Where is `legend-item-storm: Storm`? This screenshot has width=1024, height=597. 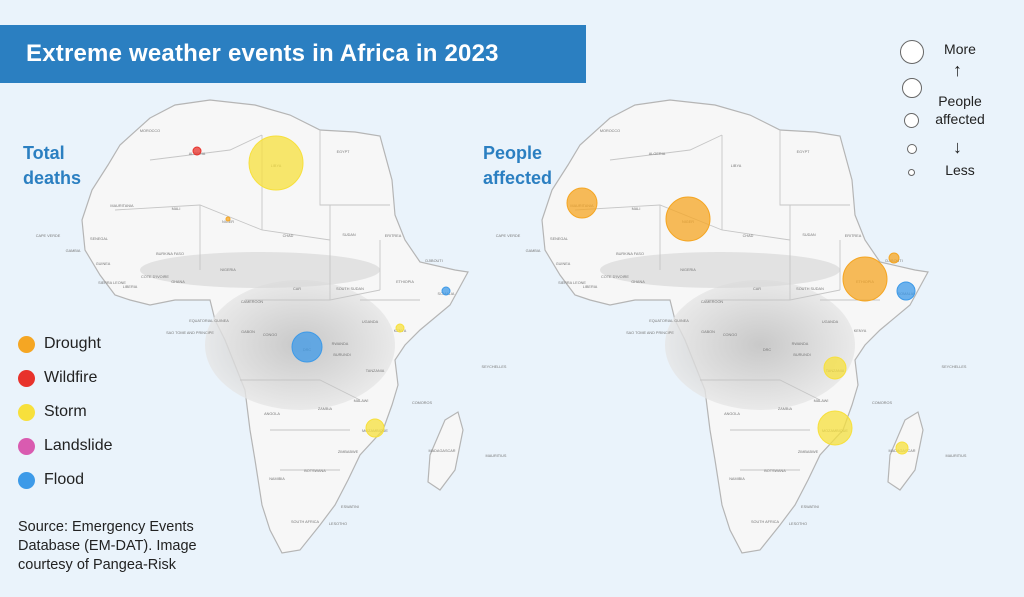
legend-item-storm: Storm is located at coordinates (65, 412).